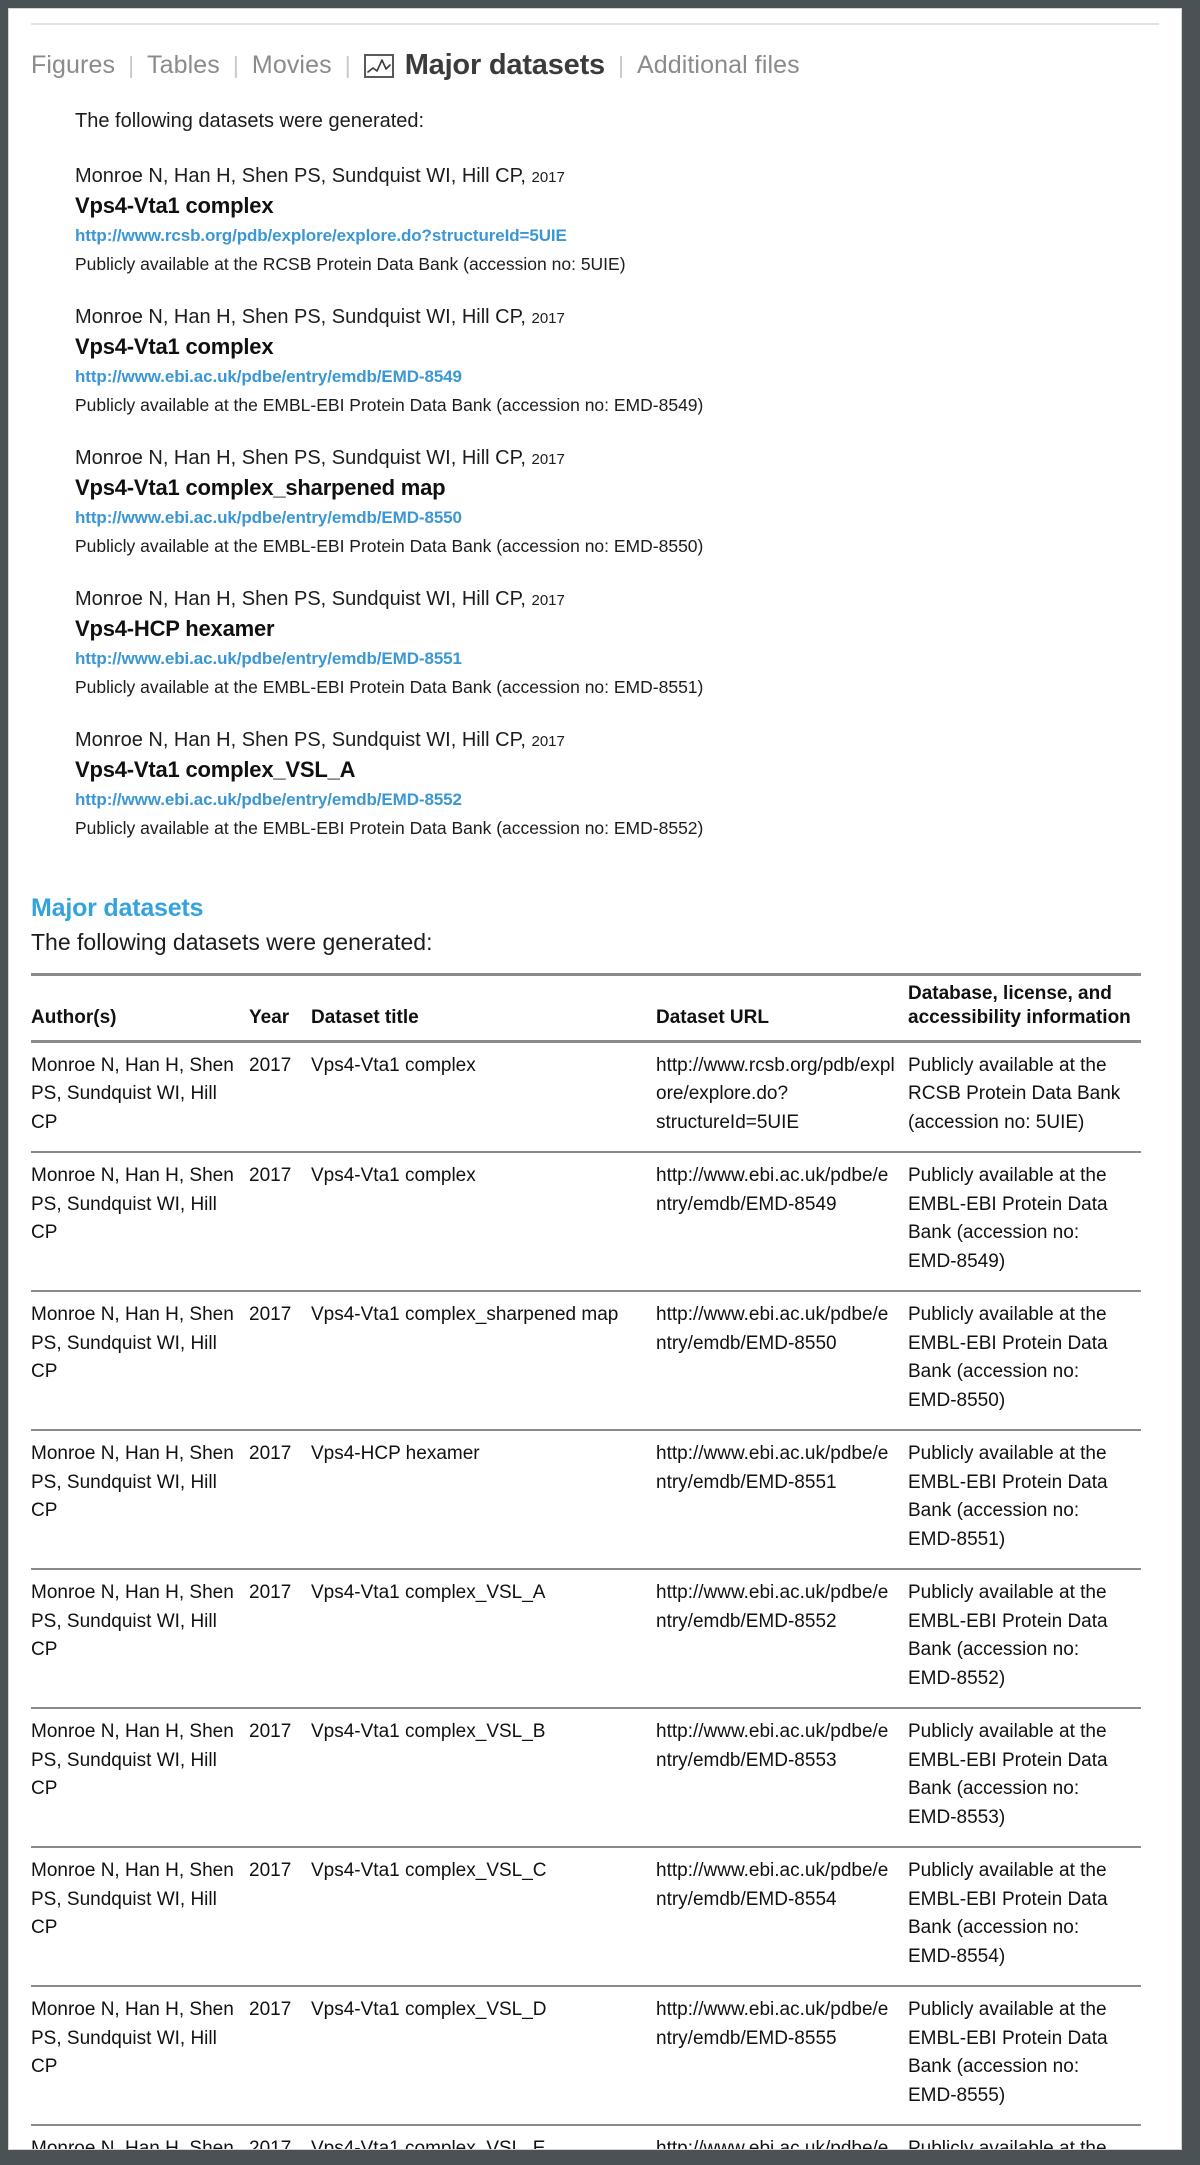 Image resolution: width=1200 pixels, height=2165 pixels. Describe the element at coordinates (782, 1008) in the screenshot. I see `column-header-url: Dataset URL` at that location.